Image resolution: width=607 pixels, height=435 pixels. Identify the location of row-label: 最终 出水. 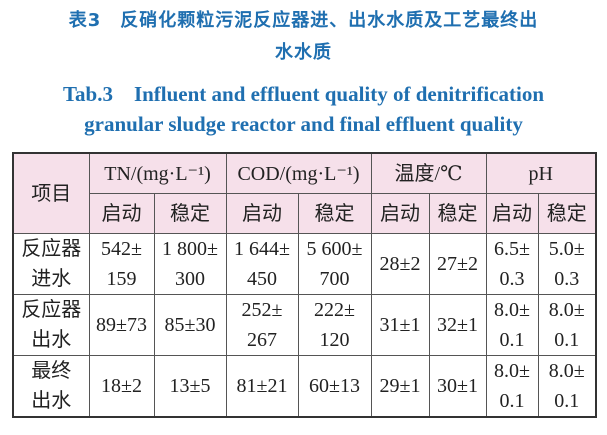
(51, 386).